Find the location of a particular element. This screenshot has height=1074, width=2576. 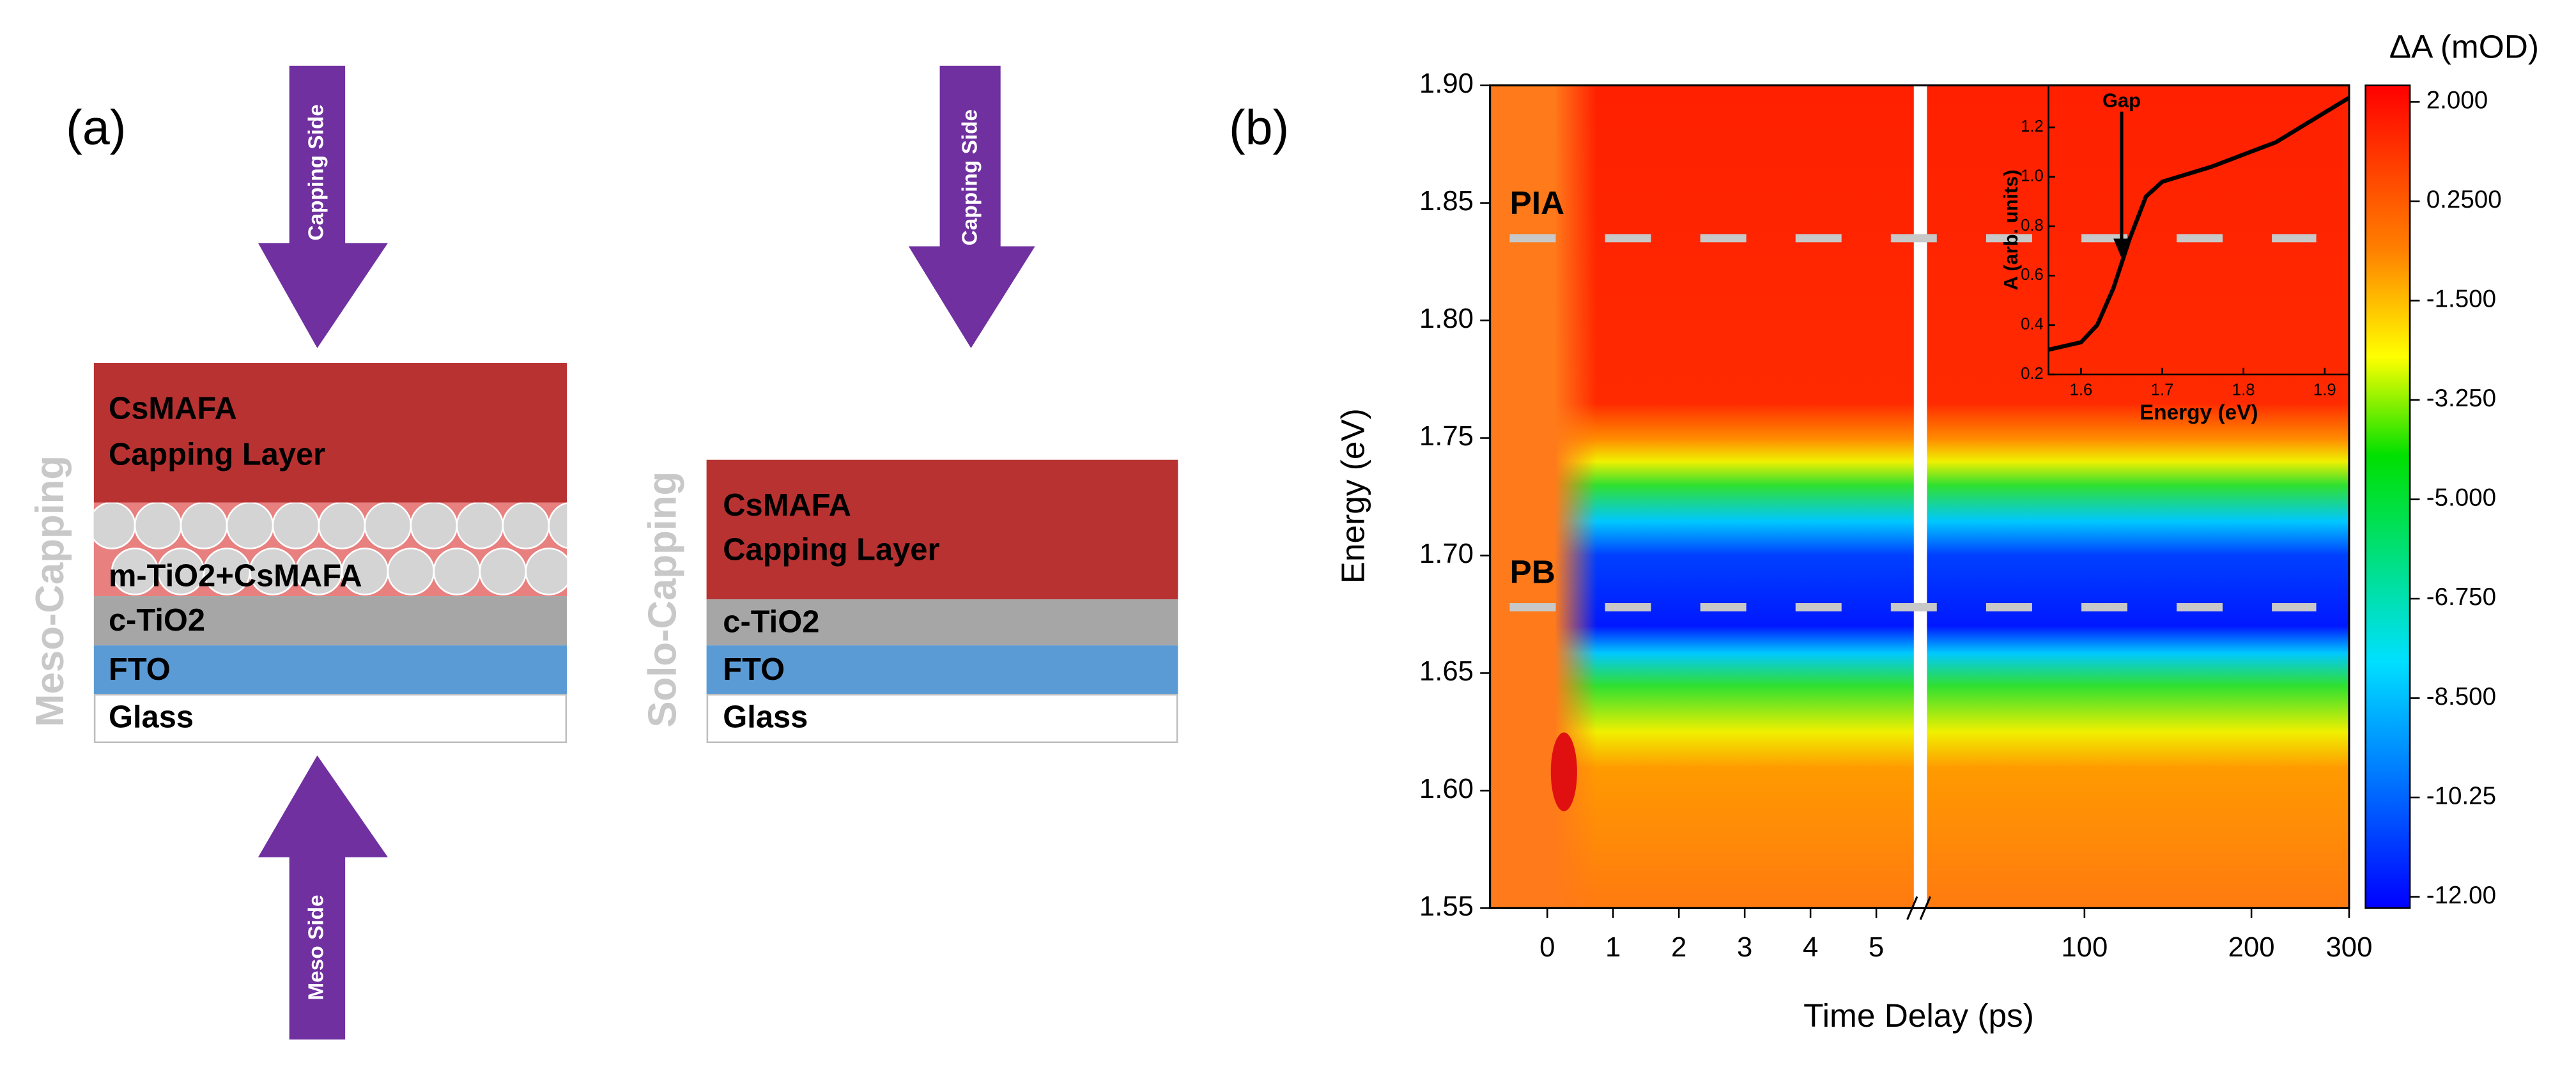

x-tick-label: 4 is located at coordinates (1810, 947).